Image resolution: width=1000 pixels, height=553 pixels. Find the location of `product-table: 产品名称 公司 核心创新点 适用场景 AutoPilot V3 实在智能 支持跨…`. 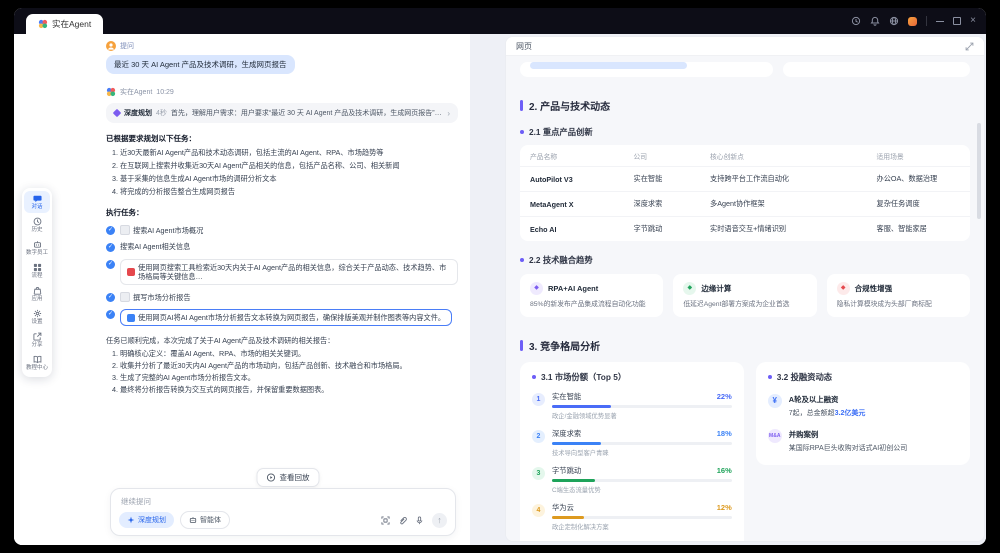

product-table: 产品名称 公司 核心创新点 适用场景 AutoPilot V3 实在智能 支持跨… is located at coordinates (745, 193).